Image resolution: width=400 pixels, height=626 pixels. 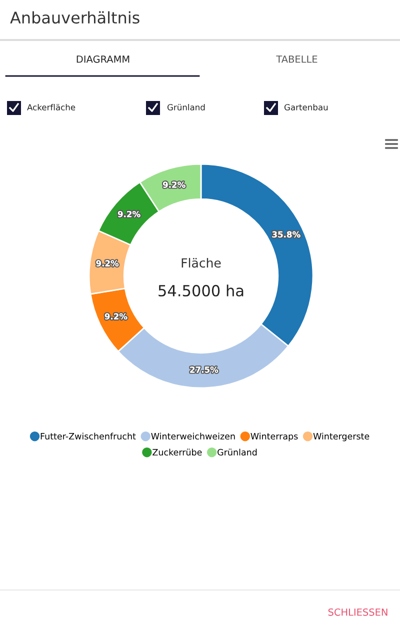 What do you see at coordinates (274, 437) in the screenshot?
I see `legend-label: Winterraps` at bounding box center [274, 437].